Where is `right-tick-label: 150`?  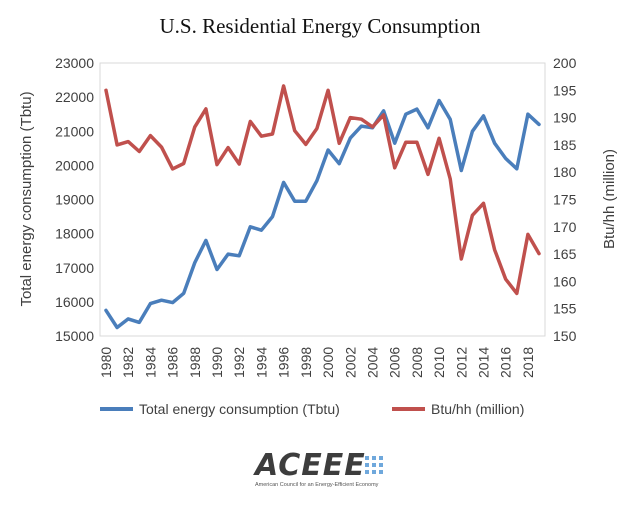
right-tick-label: 150 is located at coordinates (565, 336).